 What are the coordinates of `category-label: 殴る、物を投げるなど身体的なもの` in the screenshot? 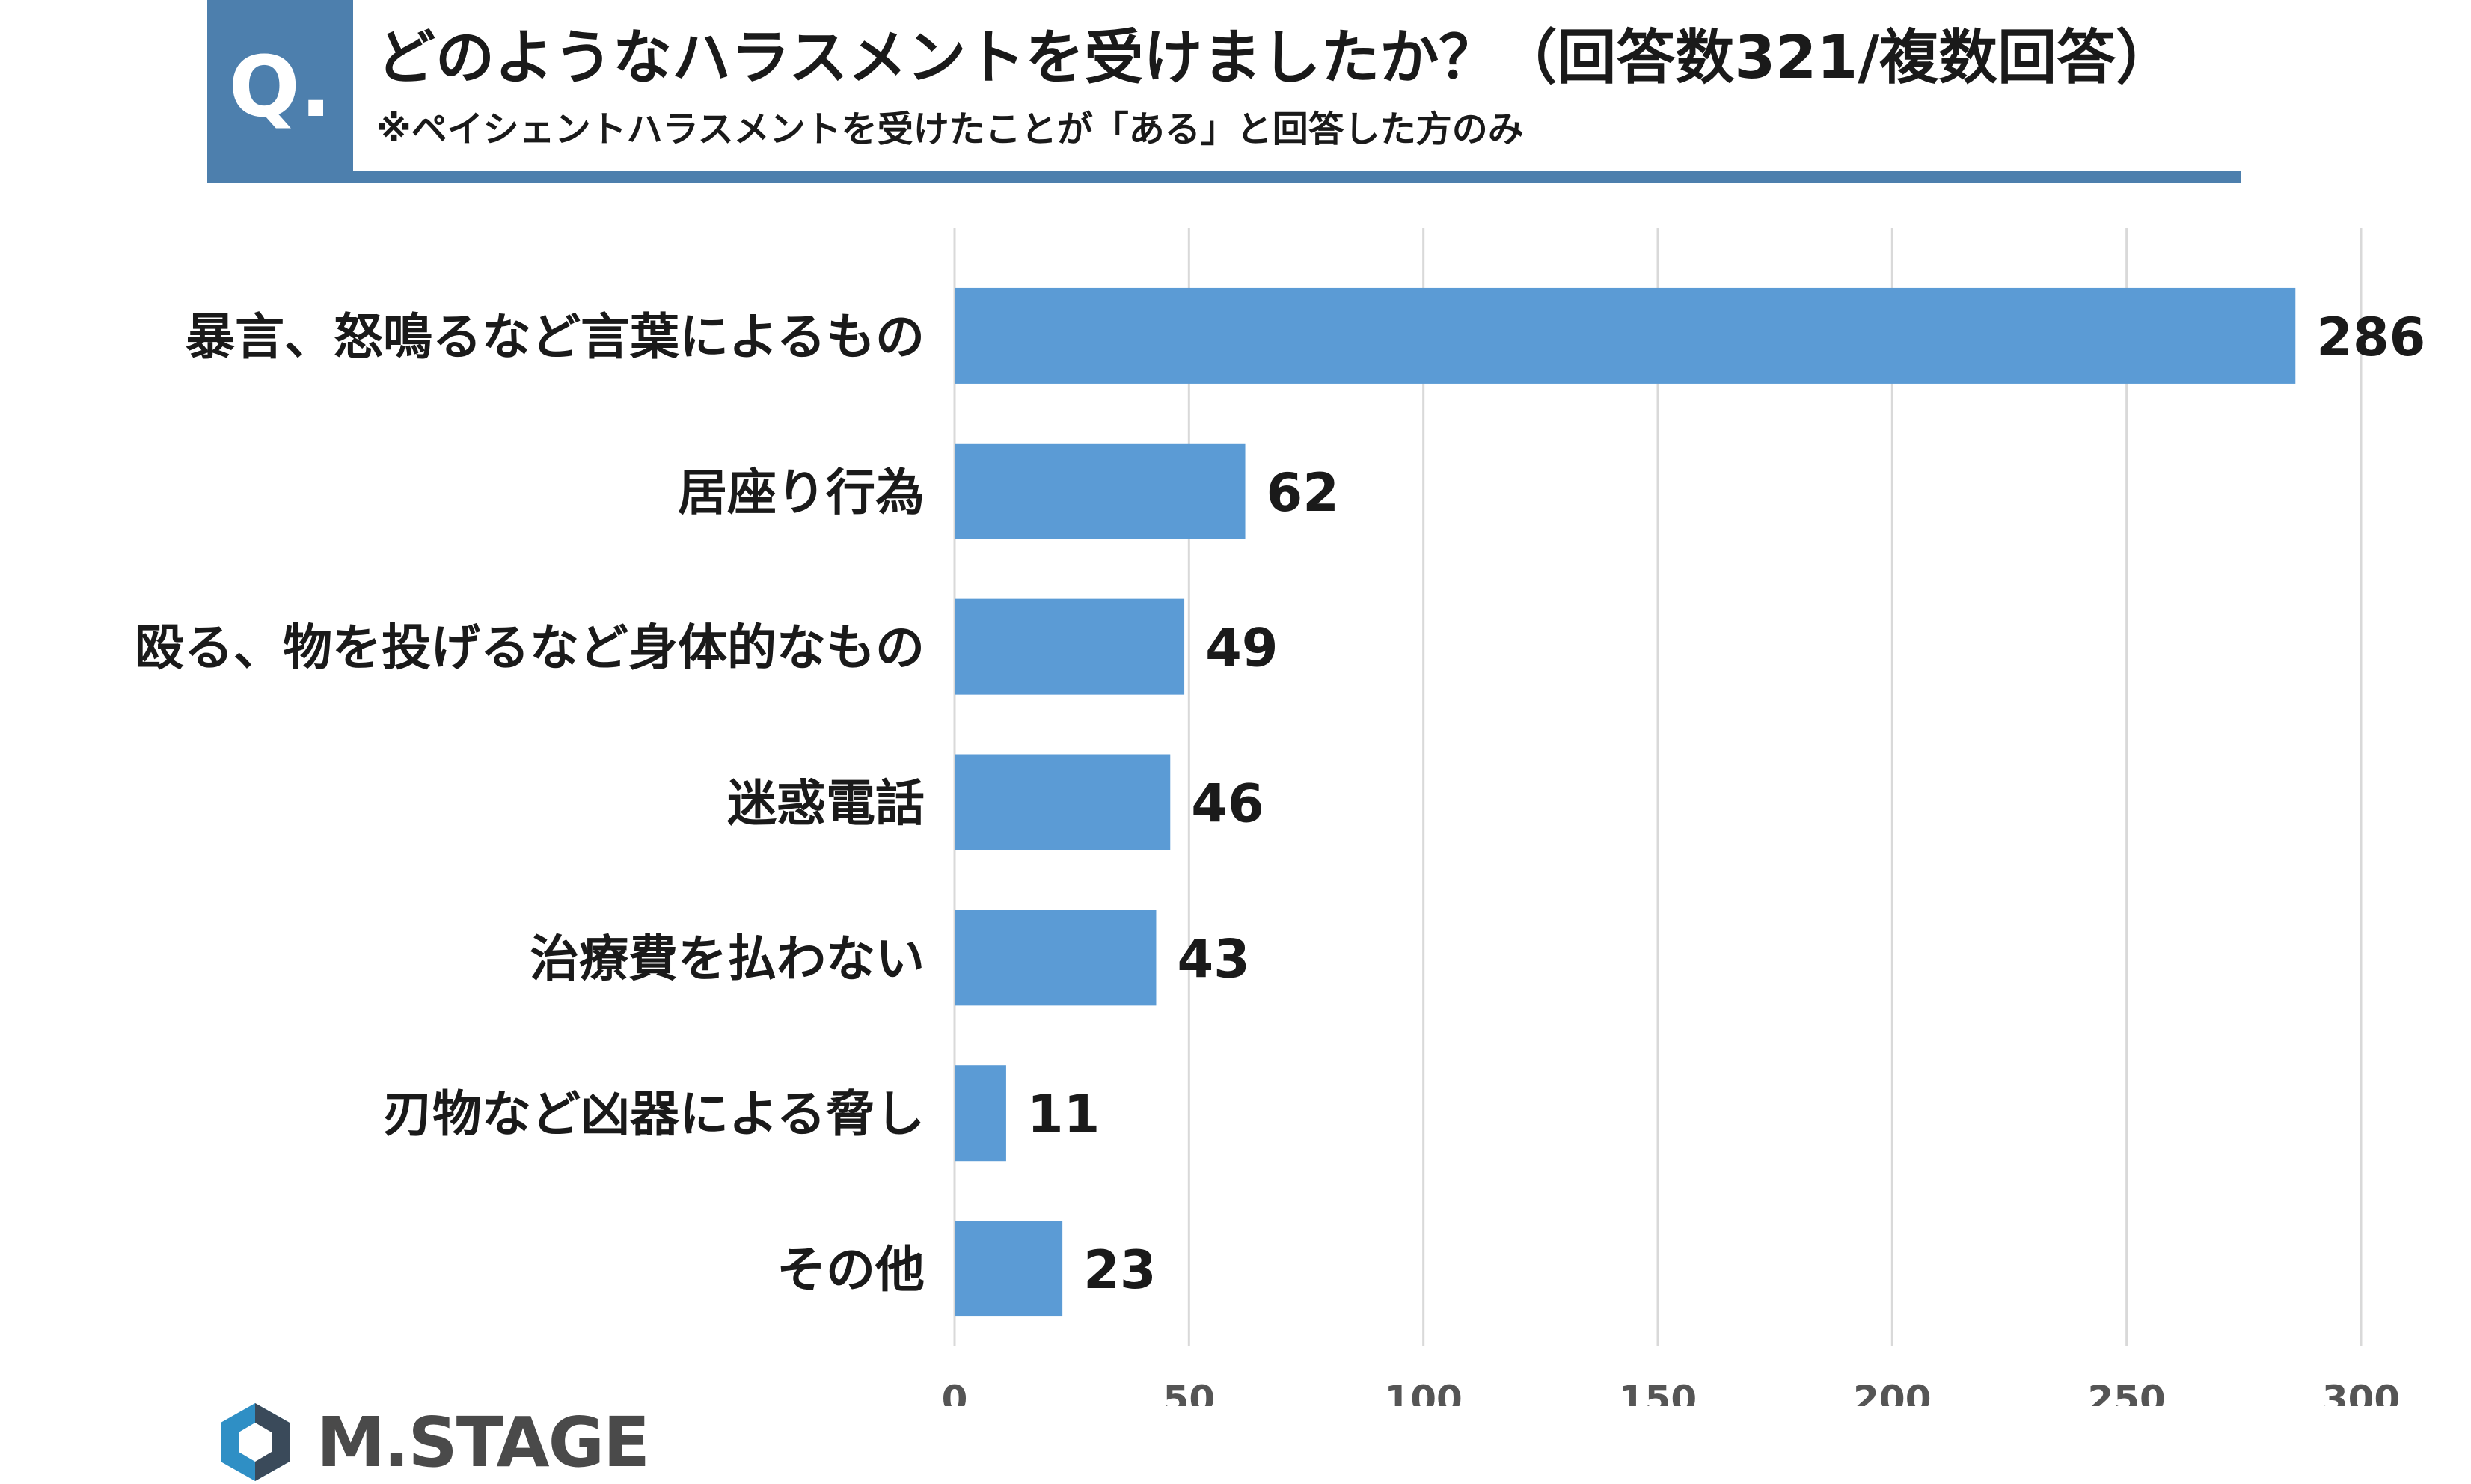 It's located at (530, 648).